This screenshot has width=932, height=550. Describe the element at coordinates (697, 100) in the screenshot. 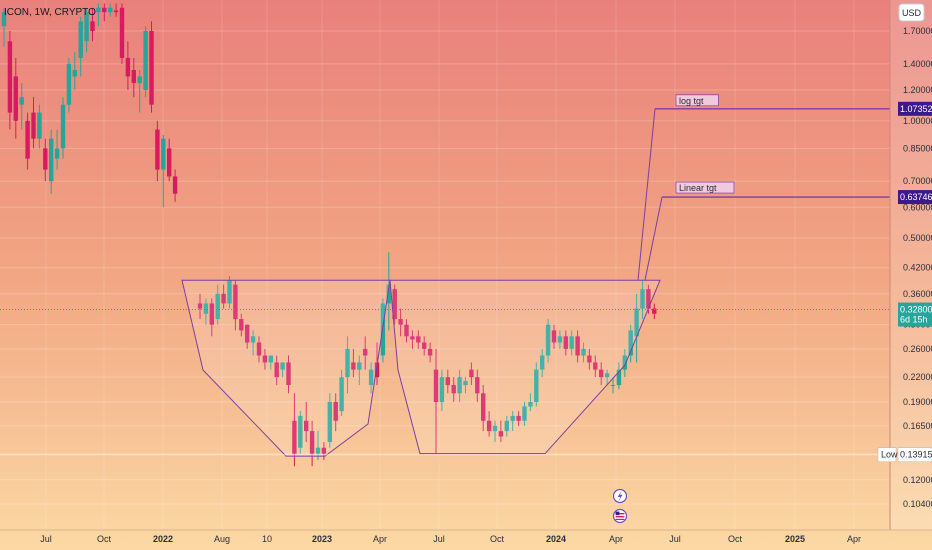

I see `log-target-label-box` at that location.